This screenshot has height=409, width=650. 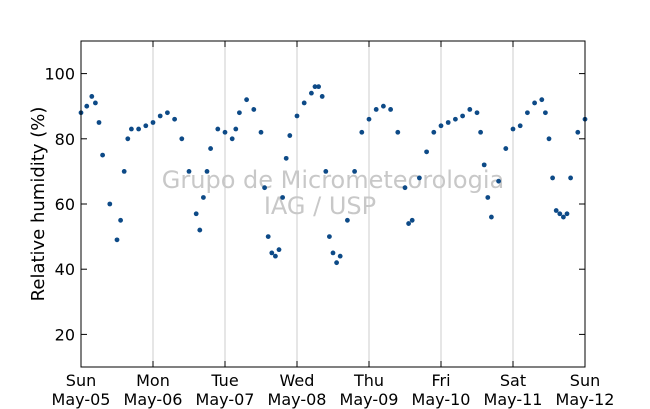 What do you see at coordinates (65, 139) in the screenshot?
I see `y-tick-label: 80` at bounding box center [65, 139].